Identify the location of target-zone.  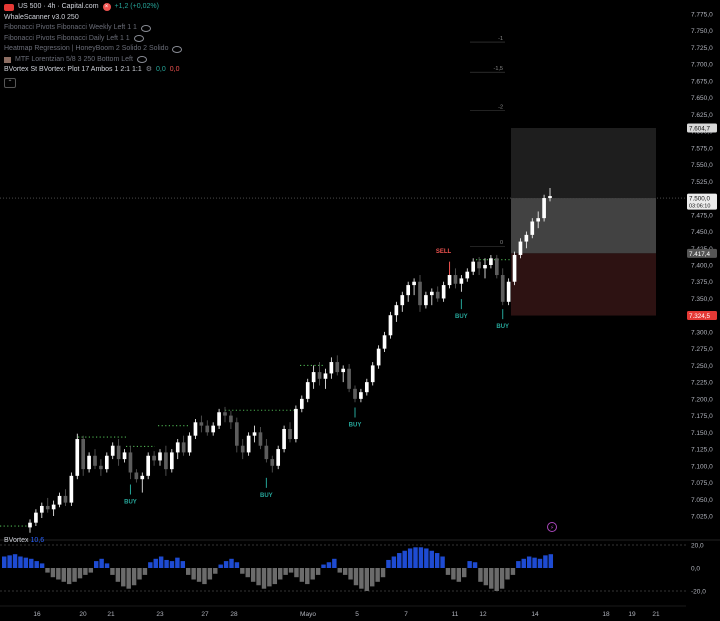
(583, 163).